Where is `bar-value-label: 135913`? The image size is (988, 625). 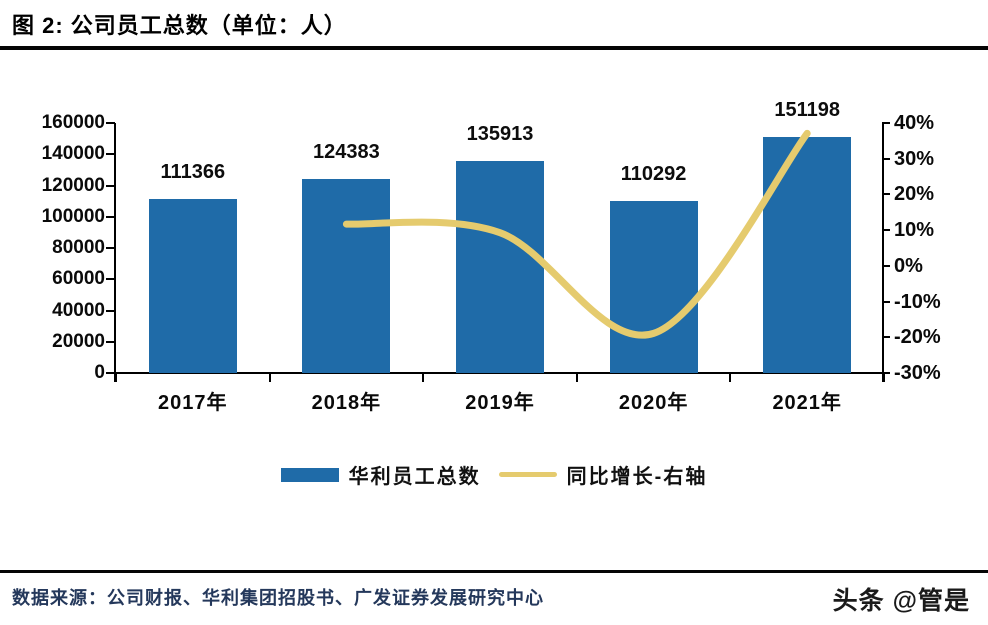
bar-value-label: 135913 is located at coordinates (500, 133).